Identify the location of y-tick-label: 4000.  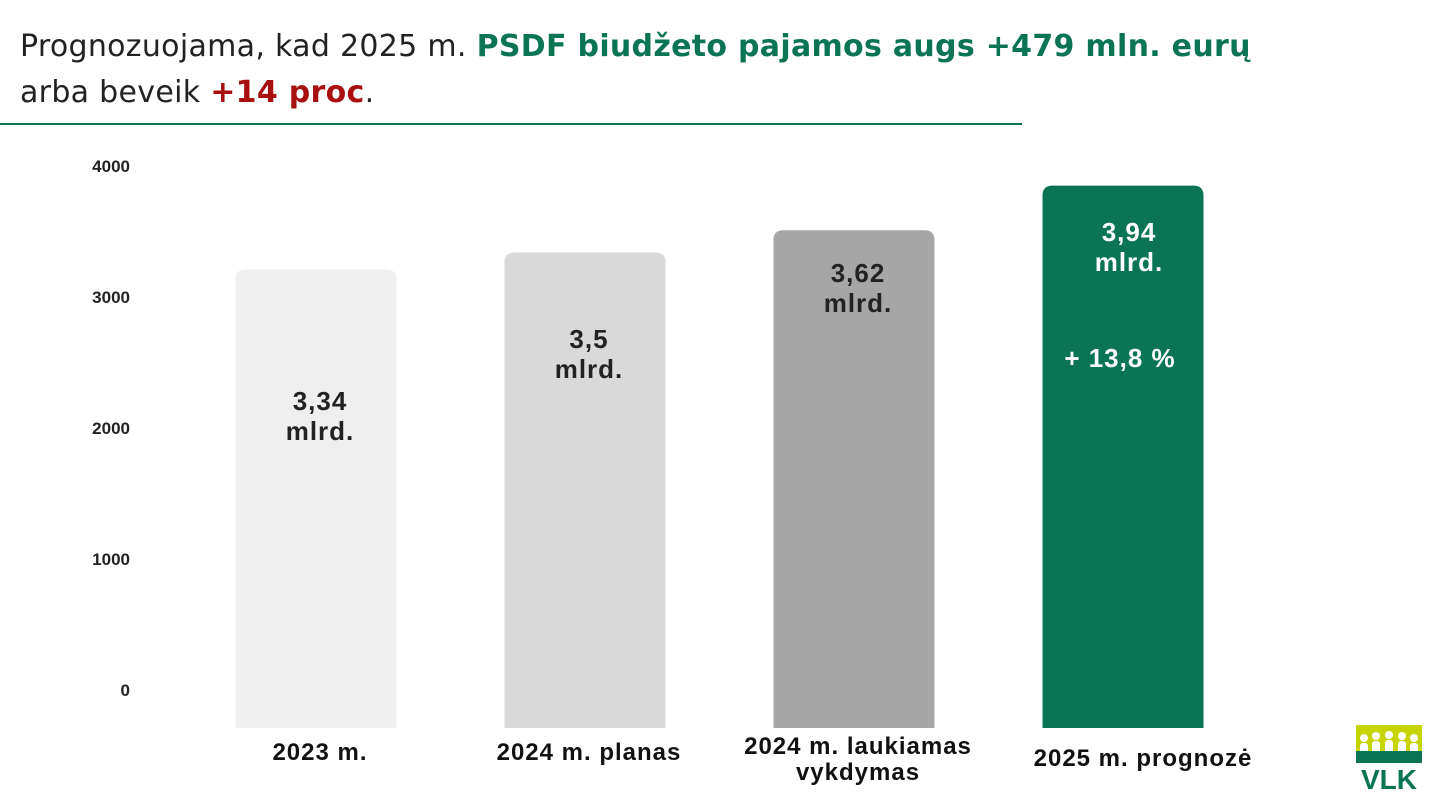
(111, 166).